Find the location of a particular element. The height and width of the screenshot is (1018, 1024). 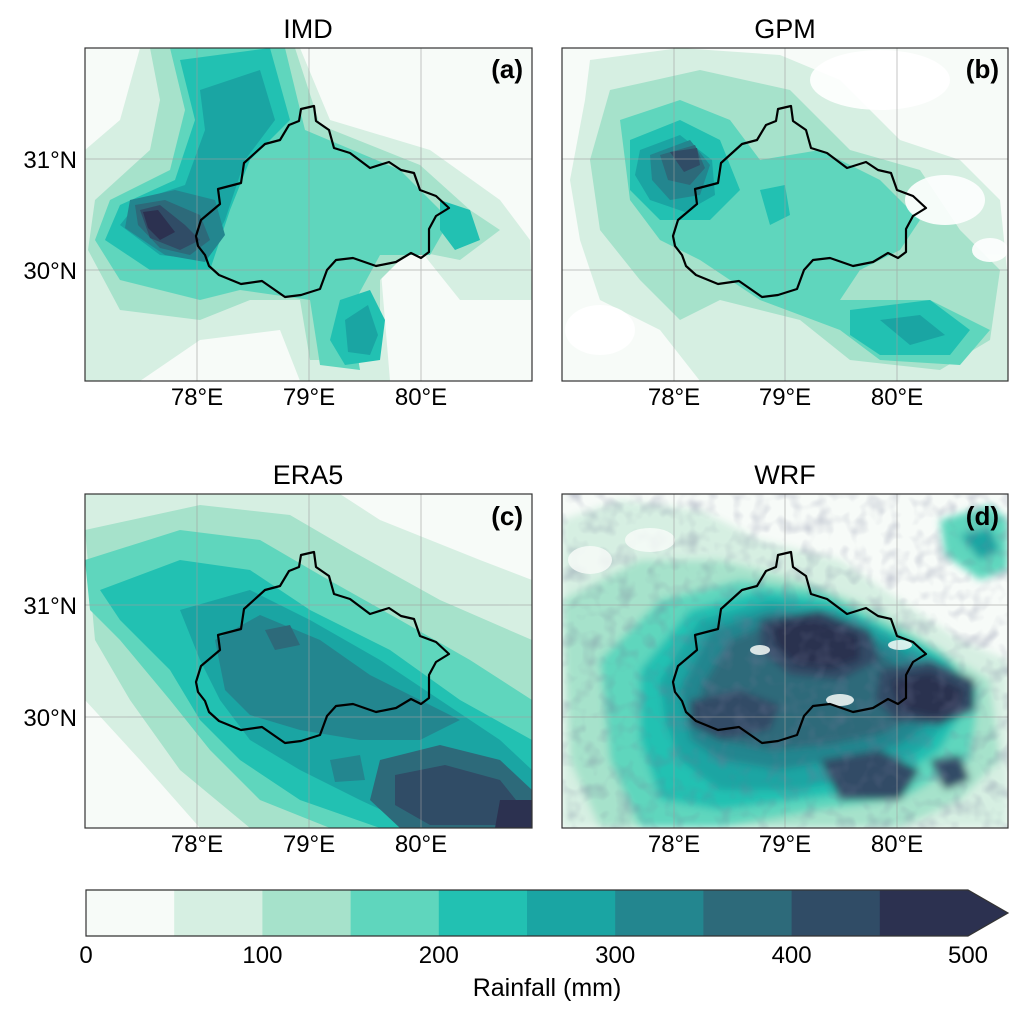

colorbar-tick-label: 200 is located at coordinates (439, 955).